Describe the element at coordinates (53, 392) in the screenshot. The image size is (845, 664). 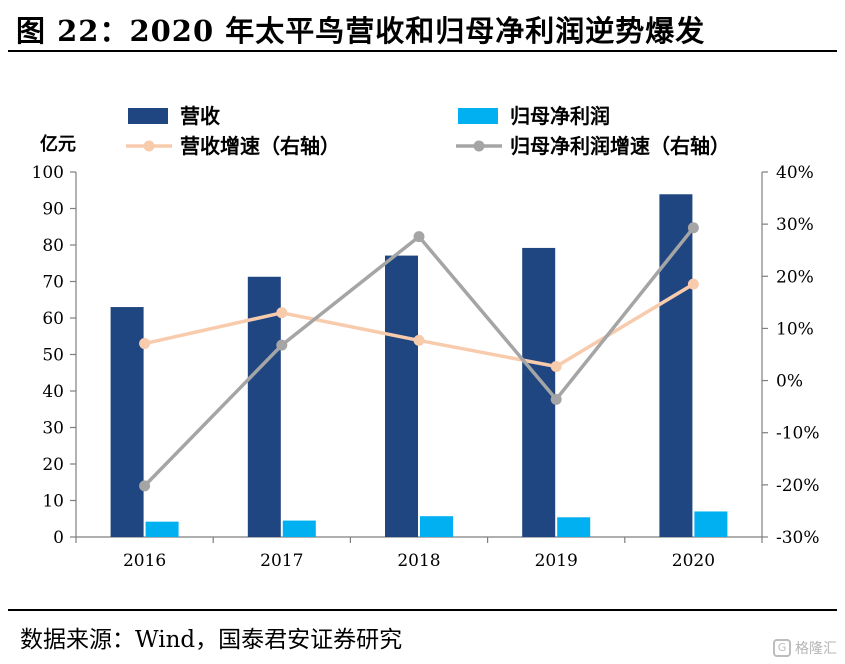
I see `y-tick-label: 40` at that location.